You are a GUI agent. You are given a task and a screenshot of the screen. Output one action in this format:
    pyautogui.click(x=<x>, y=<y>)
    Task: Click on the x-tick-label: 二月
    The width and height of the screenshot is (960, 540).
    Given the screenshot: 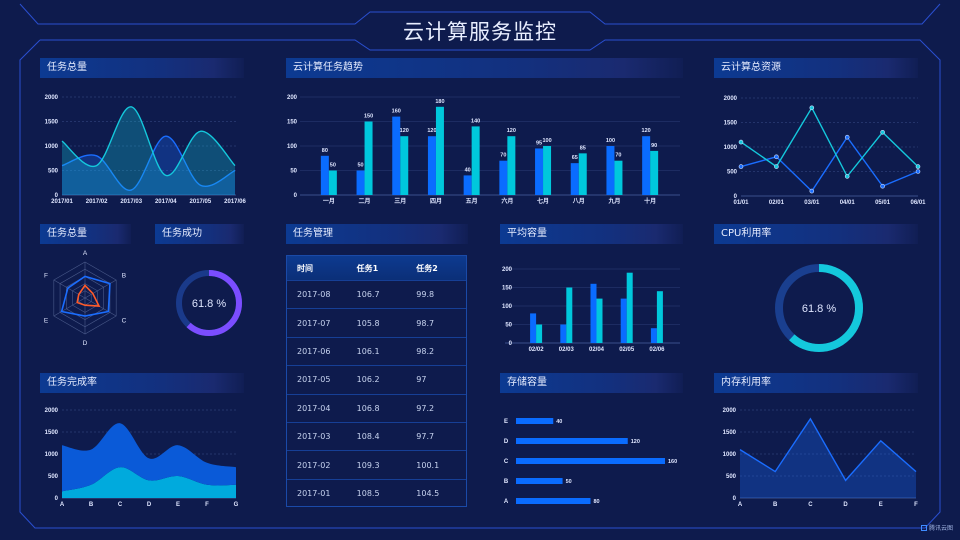 What is the action you would take?
    pyautogui.click(x=365, y=201)
    